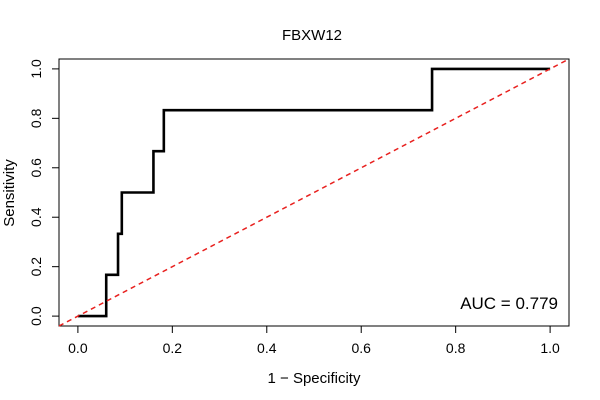 The width and height of the screenshot is (600, 400). I want to click on y-axis-title: Sensitivity, so click(9, 193).